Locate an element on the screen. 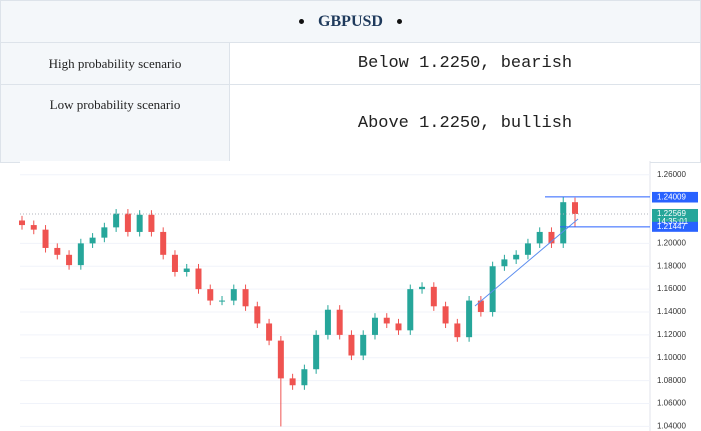 The image size is (701, 431). y-tick-label: 1.26000 is located at coordinates (671, 174).